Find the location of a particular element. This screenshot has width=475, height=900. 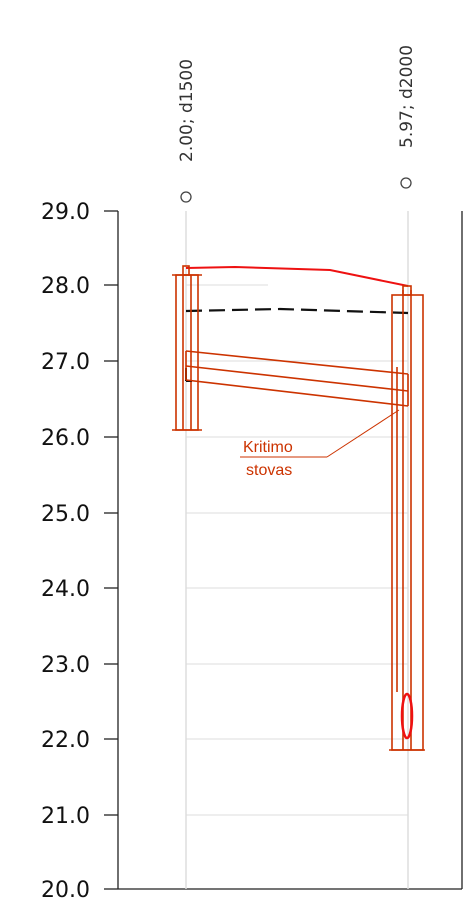

annotation-line-1: Kritimo is located at coordinates (268, 447).